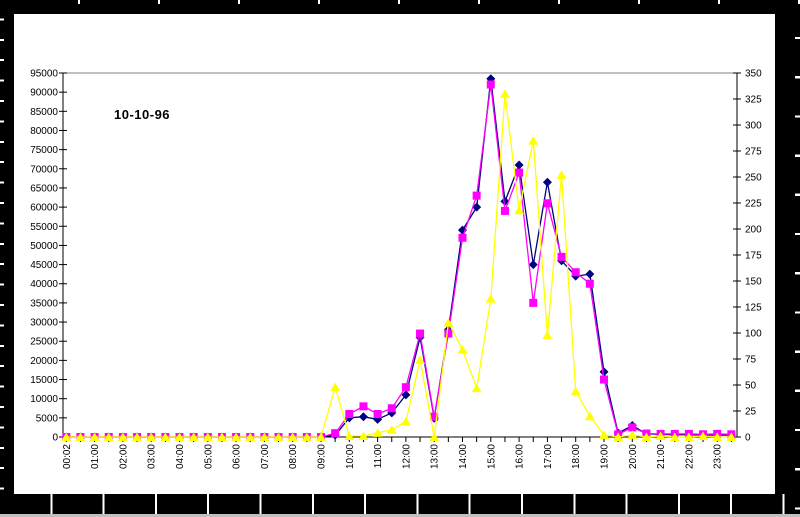  What do you see at coordinates (753, 178) in the screenshot?
I see `right-axis-tick-label: 250` at bounding box center [753, 178].